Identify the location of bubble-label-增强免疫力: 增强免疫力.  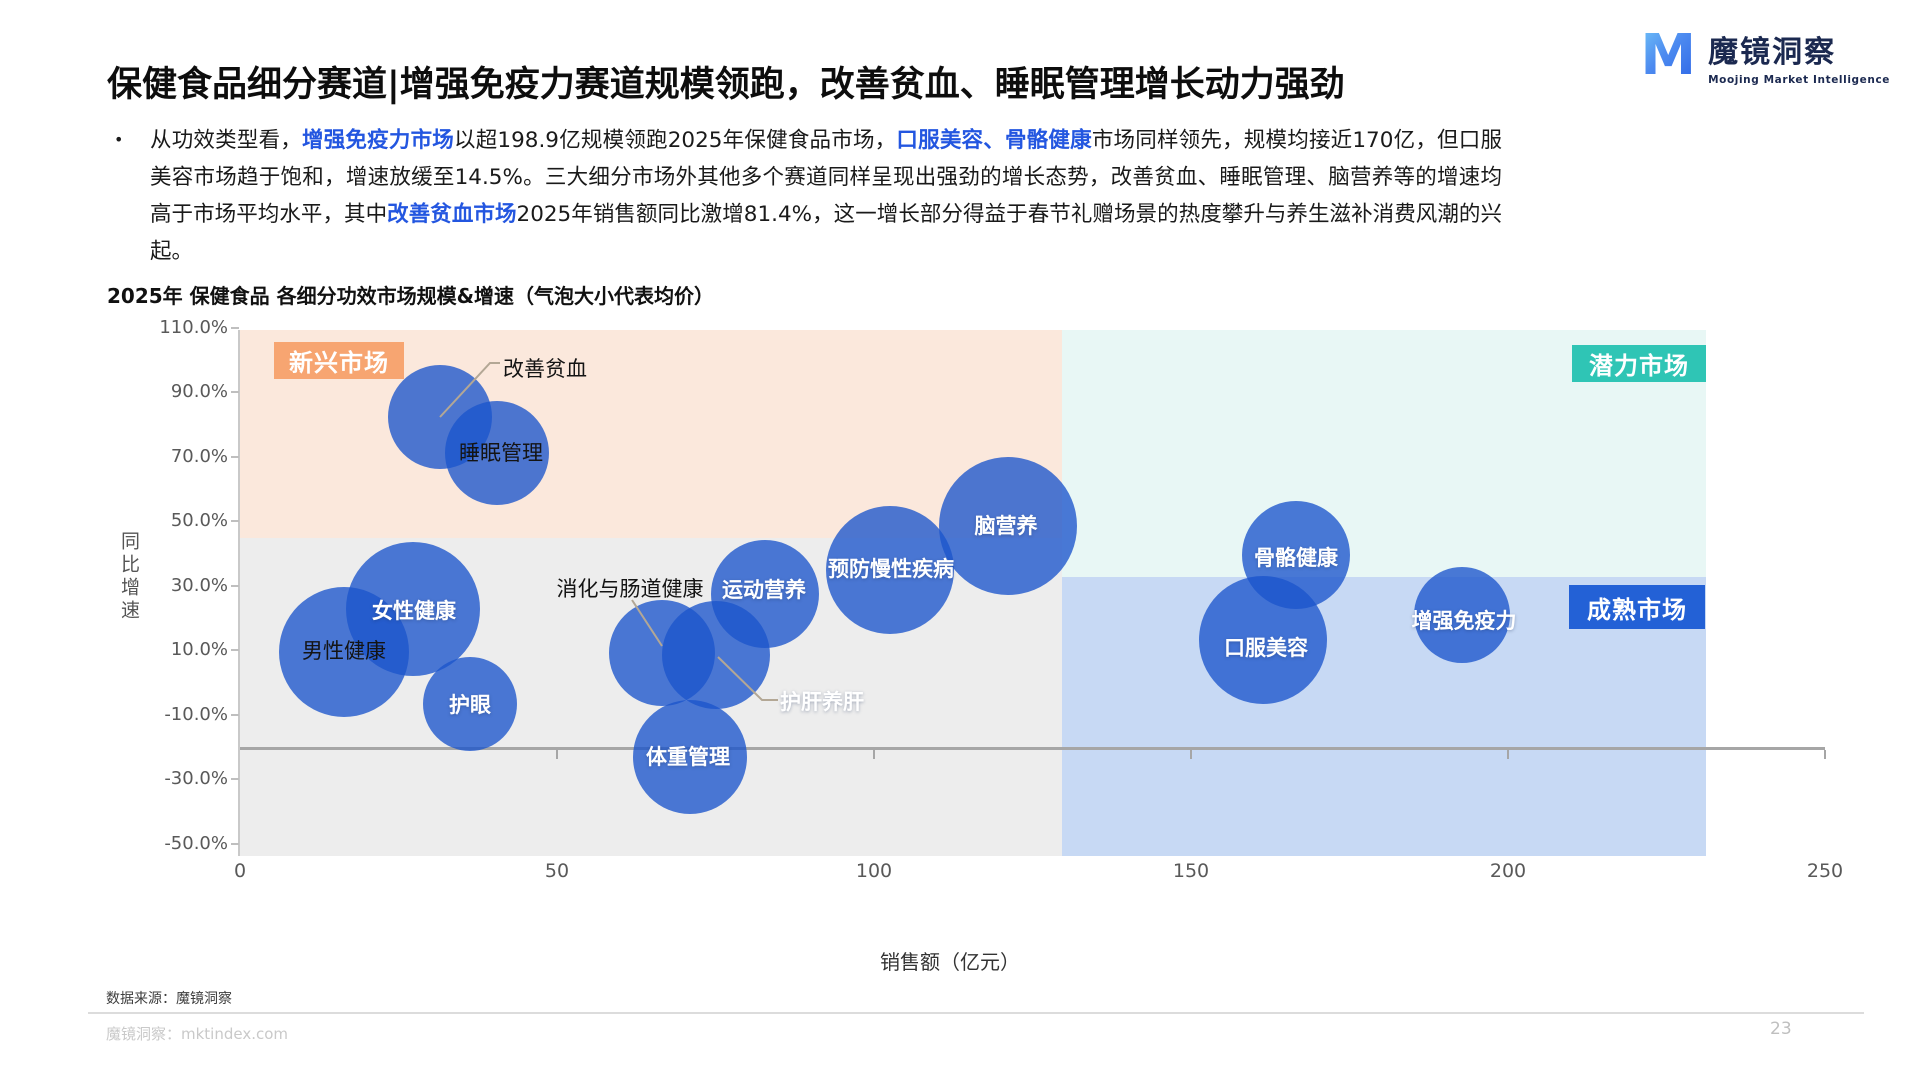
(1464, 621).